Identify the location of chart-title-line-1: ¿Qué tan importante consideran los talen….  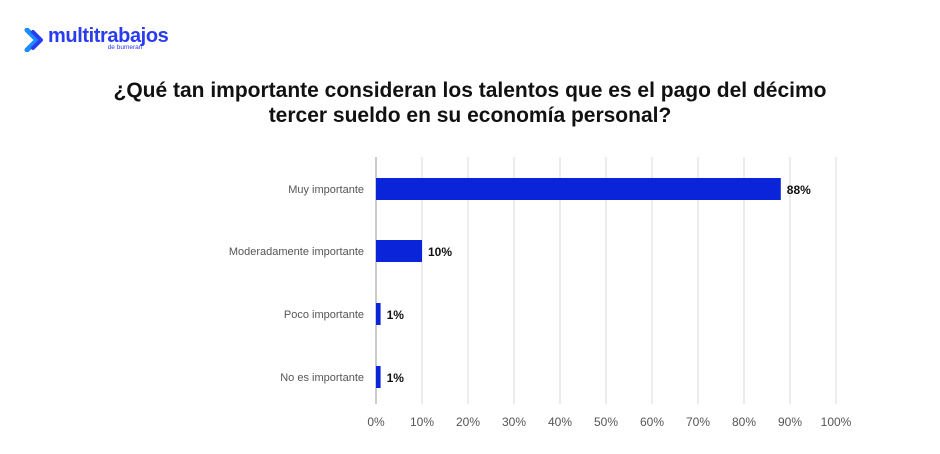
(470, 90).